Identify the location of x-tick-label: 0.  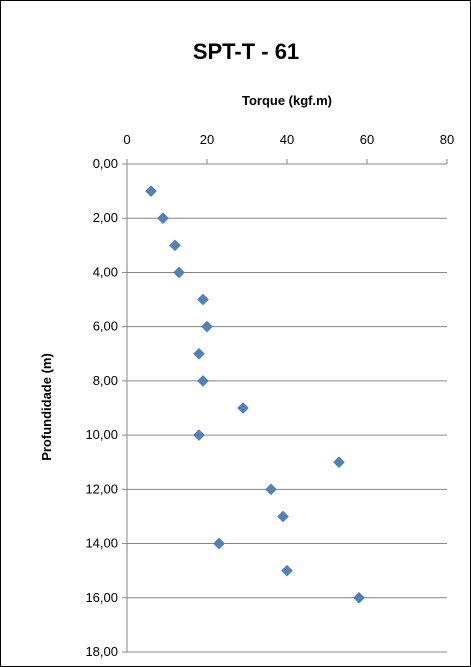
(126, 139).